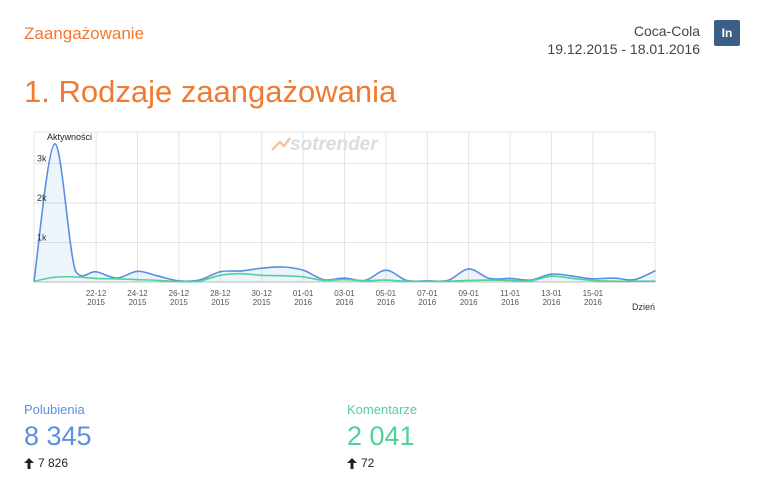 The image size is (770, 479). Describe the element at coordinates (386, 293) in the screenshot. I see `x-tick-label: 05-01` at that location.